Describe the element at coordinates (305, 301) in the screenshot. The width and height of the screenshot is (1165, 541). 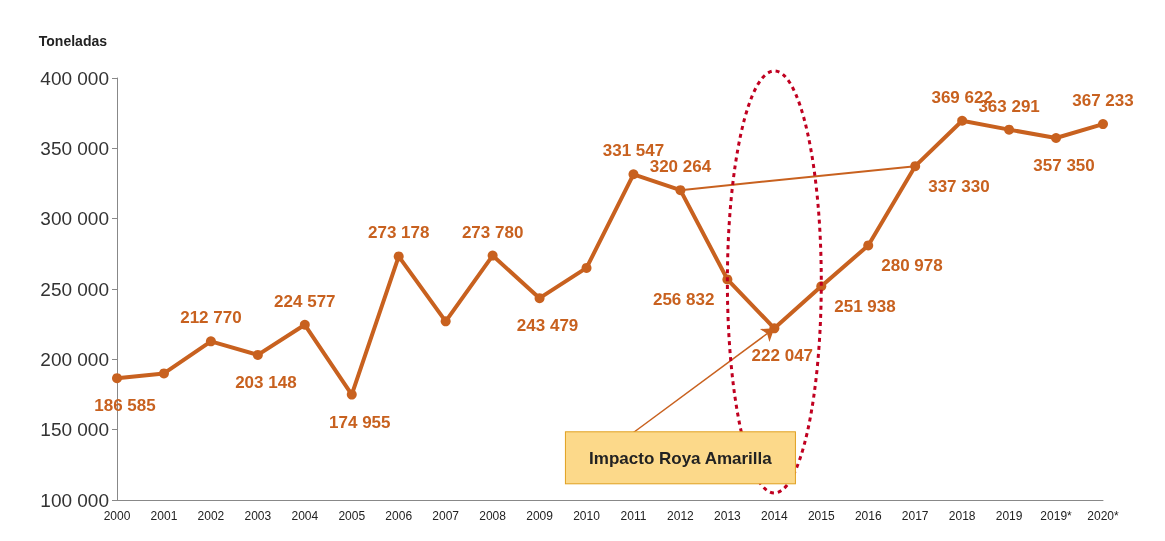
I see `data-label: 224 577` at that location.